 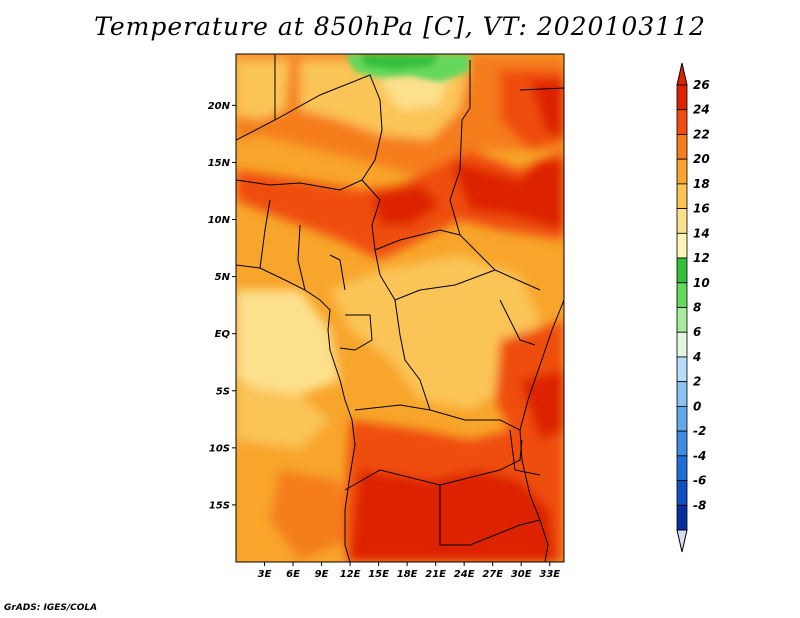 I want to click on colorbar-under-arrow, so click(x=682, y=541).